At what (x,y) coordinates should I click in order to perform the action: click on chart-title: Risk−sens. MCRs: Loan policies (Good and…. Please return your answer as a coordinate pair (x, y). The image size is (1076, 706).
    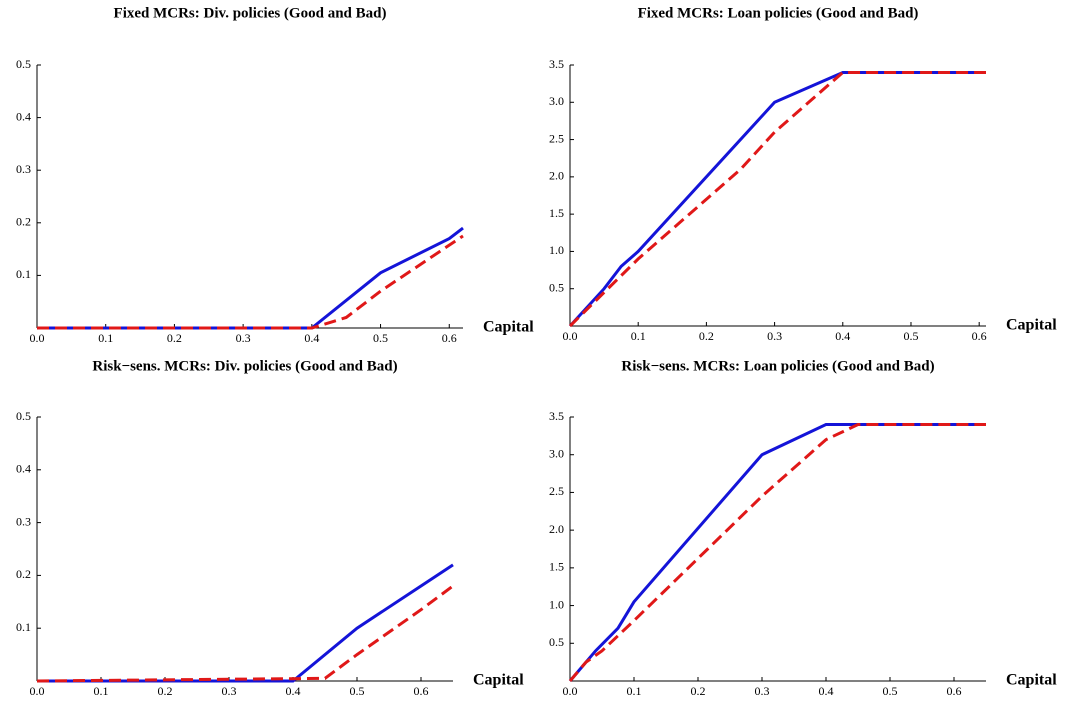
    Looking at the image, I should click on (777, 366).